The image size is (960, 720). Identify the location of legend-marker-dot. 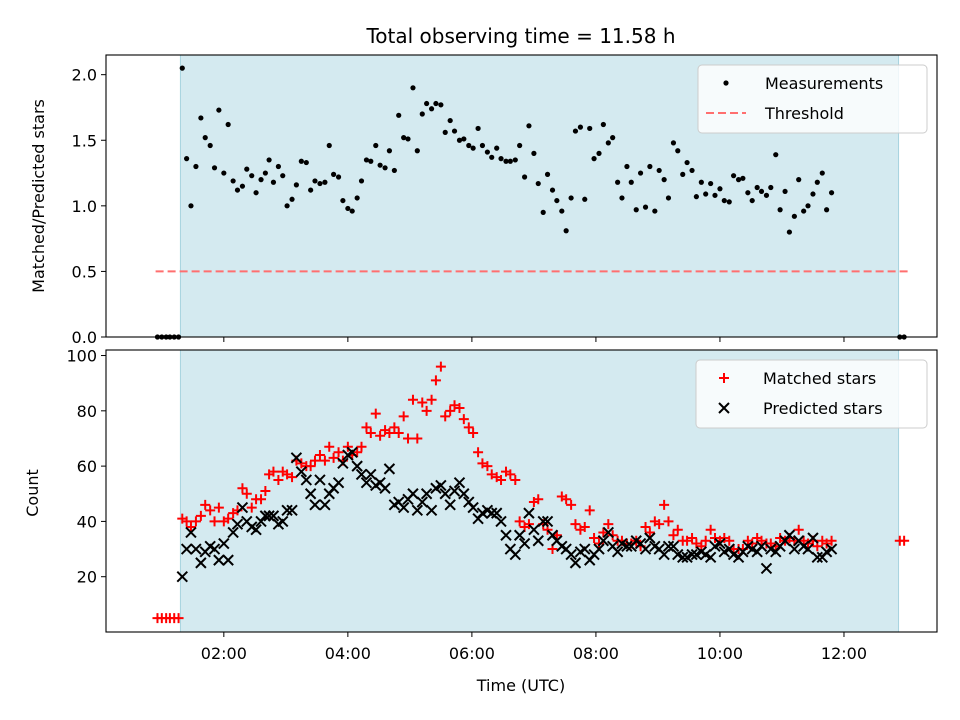
(726, 83).